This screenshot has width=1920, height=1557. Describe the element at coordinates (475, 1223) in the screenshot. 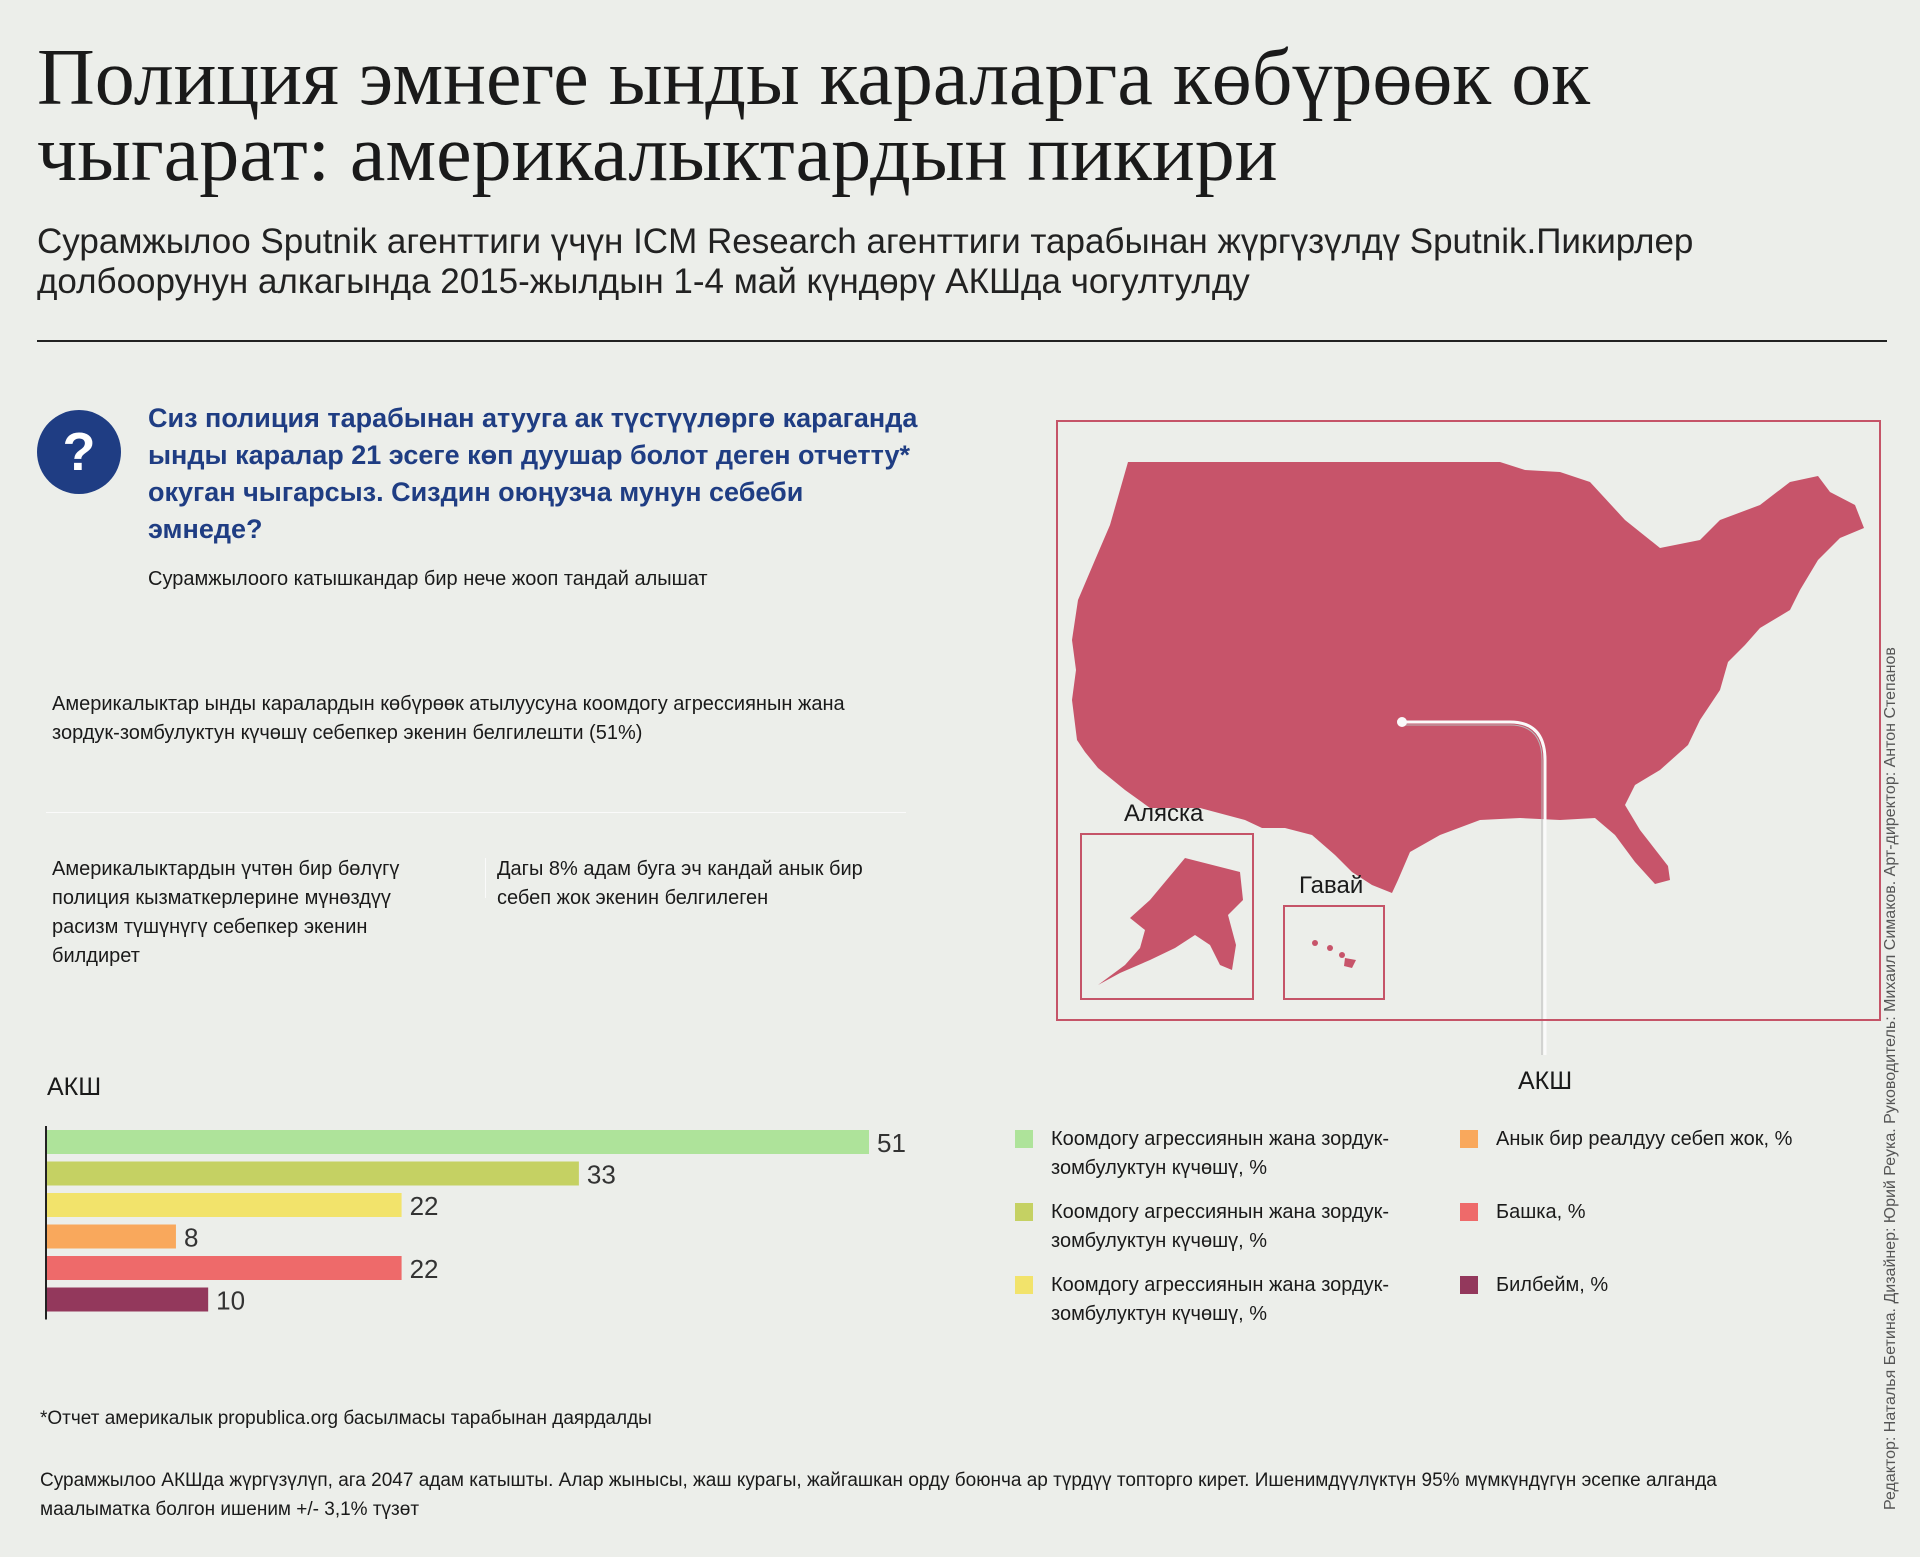

I see `bar-chart: 51 33 22 8 22 10` at that location.